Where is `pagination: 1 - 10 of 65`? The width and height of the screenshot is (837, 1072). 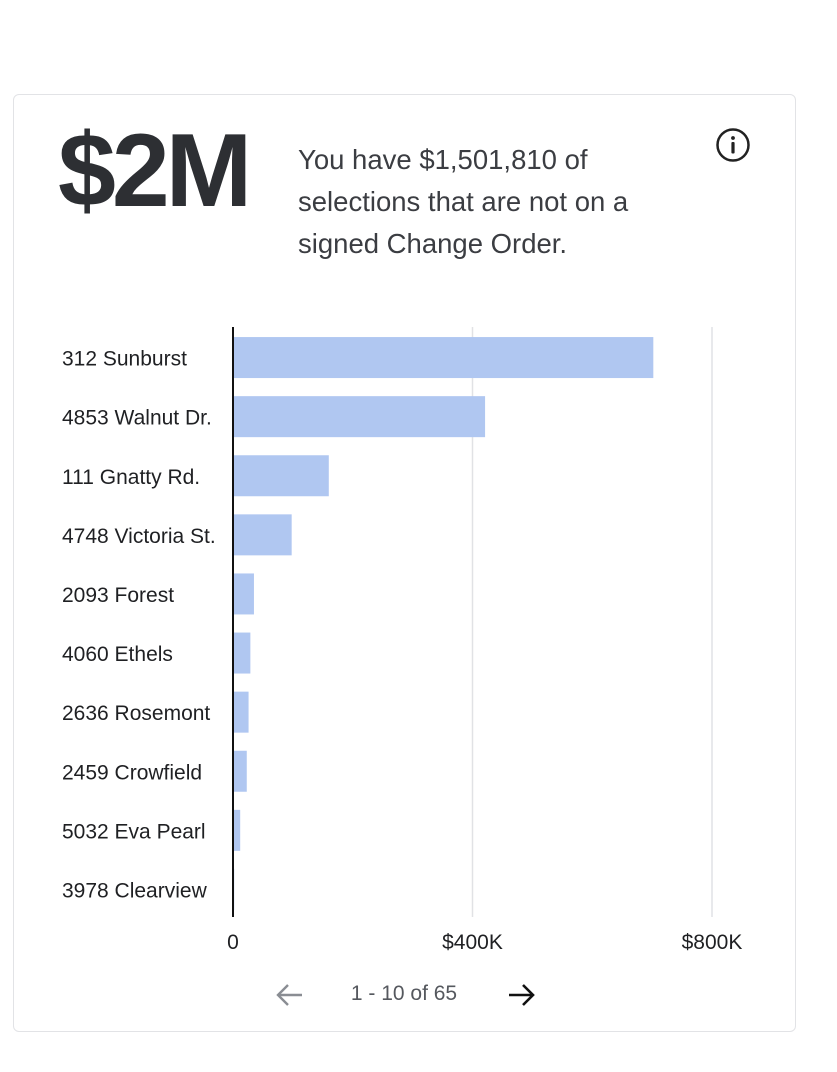 pagination: 1 - 10 of 65 is located at coordinates (405, 995).